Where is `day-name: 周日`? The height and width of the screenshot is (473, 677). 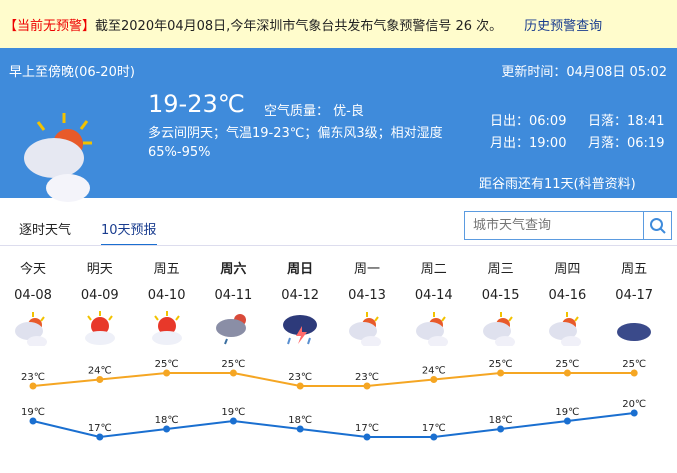 day-name: 周日 is located at coordinates (300, 269).